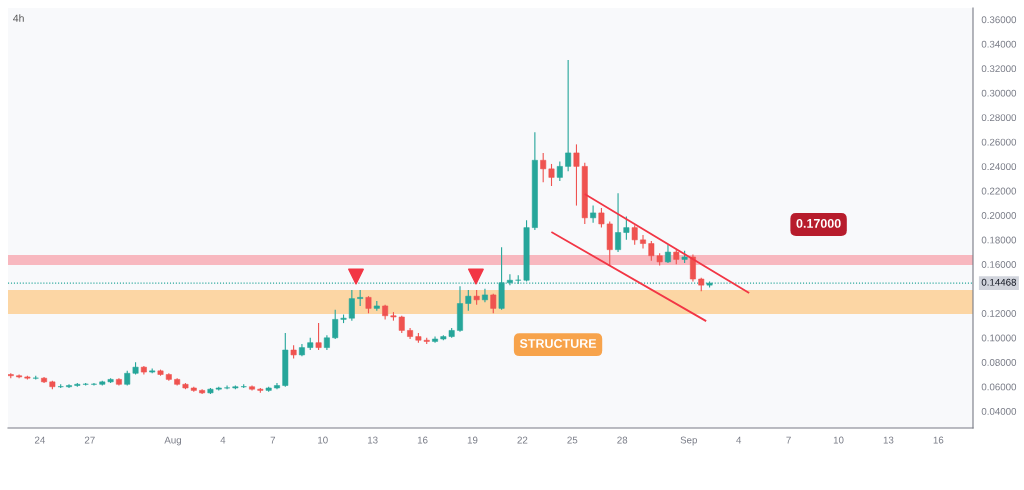  Describe the element at coordinates (999, 118) in the screenshot. I see `y-tick-label: 0.28000` at that location.